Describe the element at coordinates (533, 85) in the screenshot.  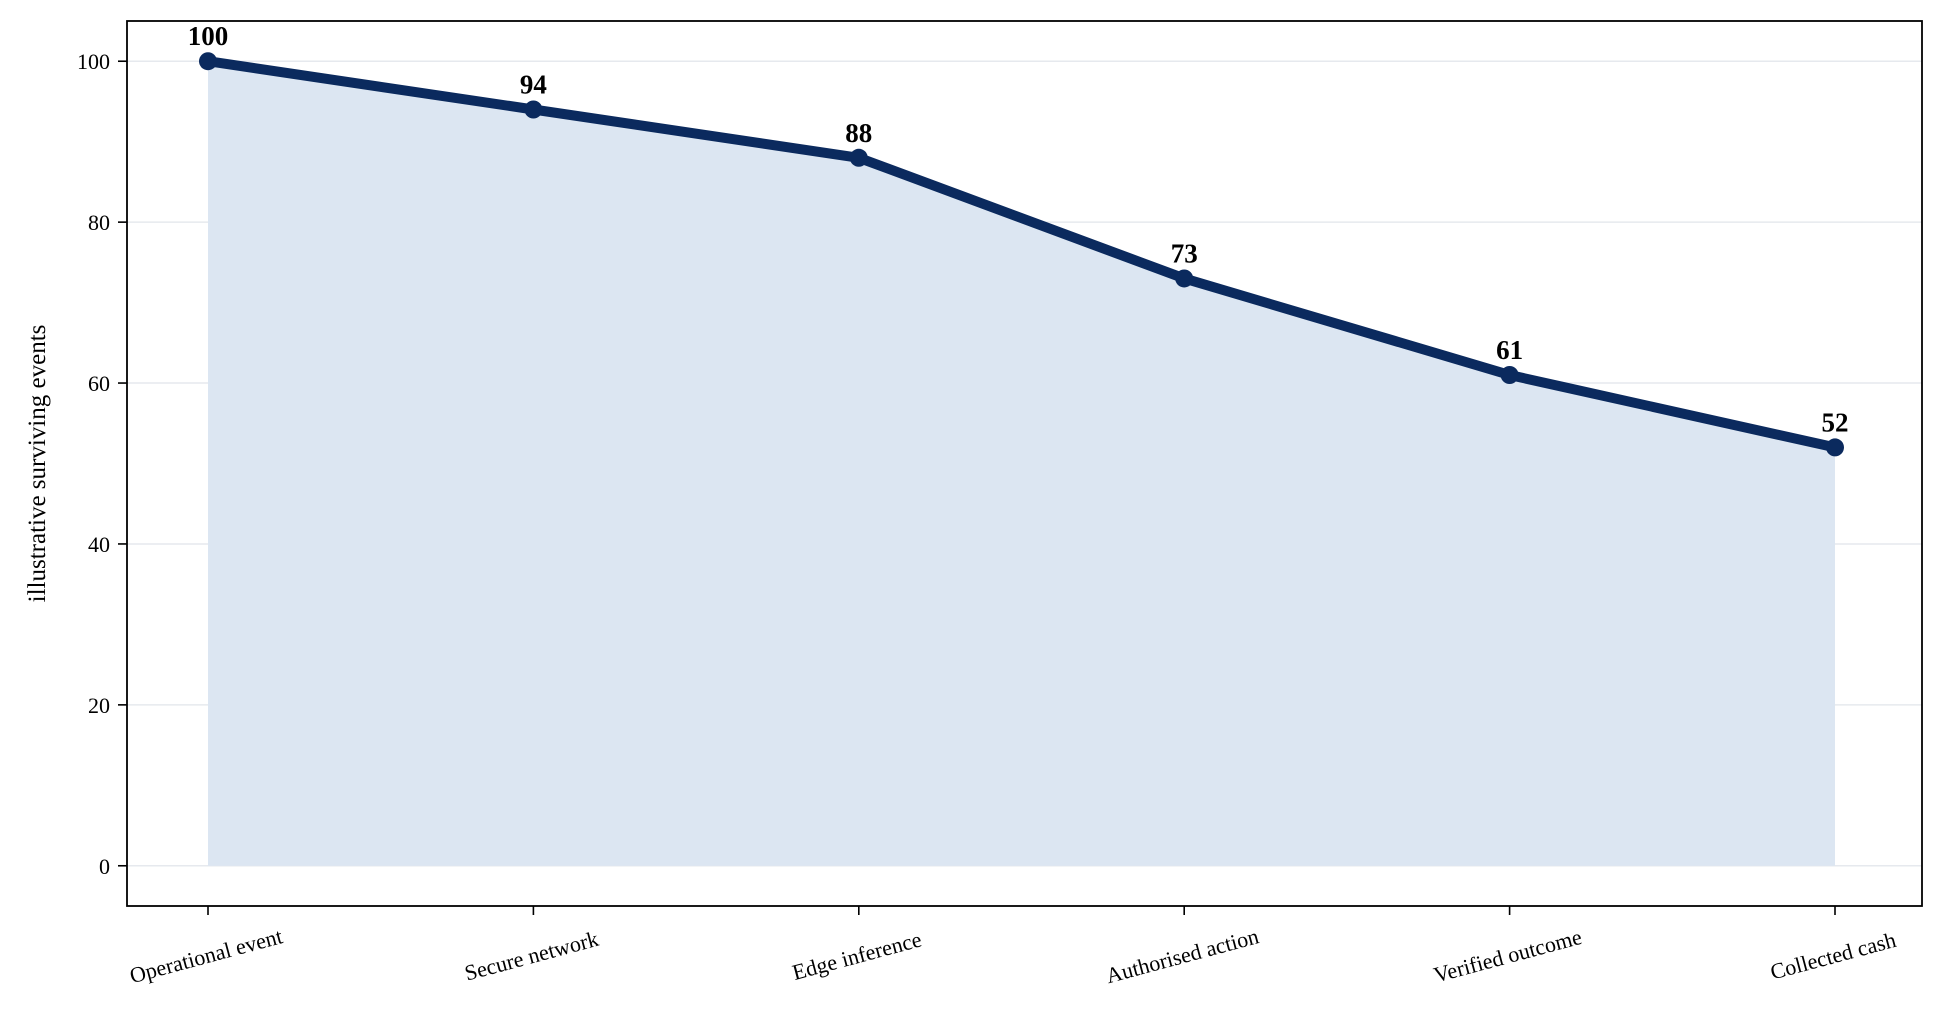
I see `data-label-1: 94` at that location.